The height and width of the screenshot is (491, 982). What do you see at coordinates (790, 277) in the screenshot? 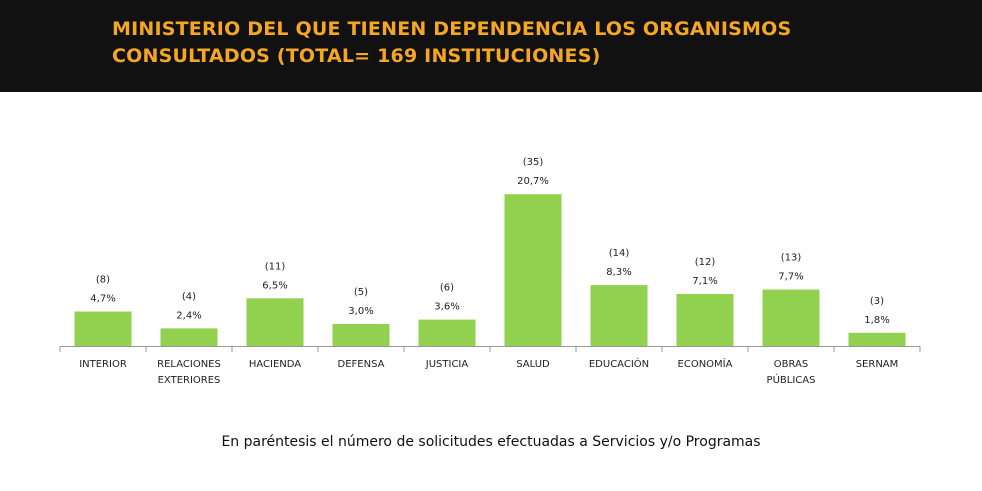
I see `value-label: 7,7%` at bounding box center [790, 277].